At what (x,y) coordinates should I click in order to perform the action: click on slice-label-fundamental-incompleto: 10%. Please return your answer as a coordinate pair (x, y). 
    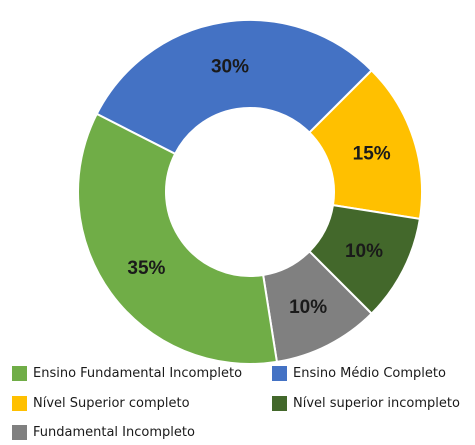
    Looking at the image, I should click on (308, 307).